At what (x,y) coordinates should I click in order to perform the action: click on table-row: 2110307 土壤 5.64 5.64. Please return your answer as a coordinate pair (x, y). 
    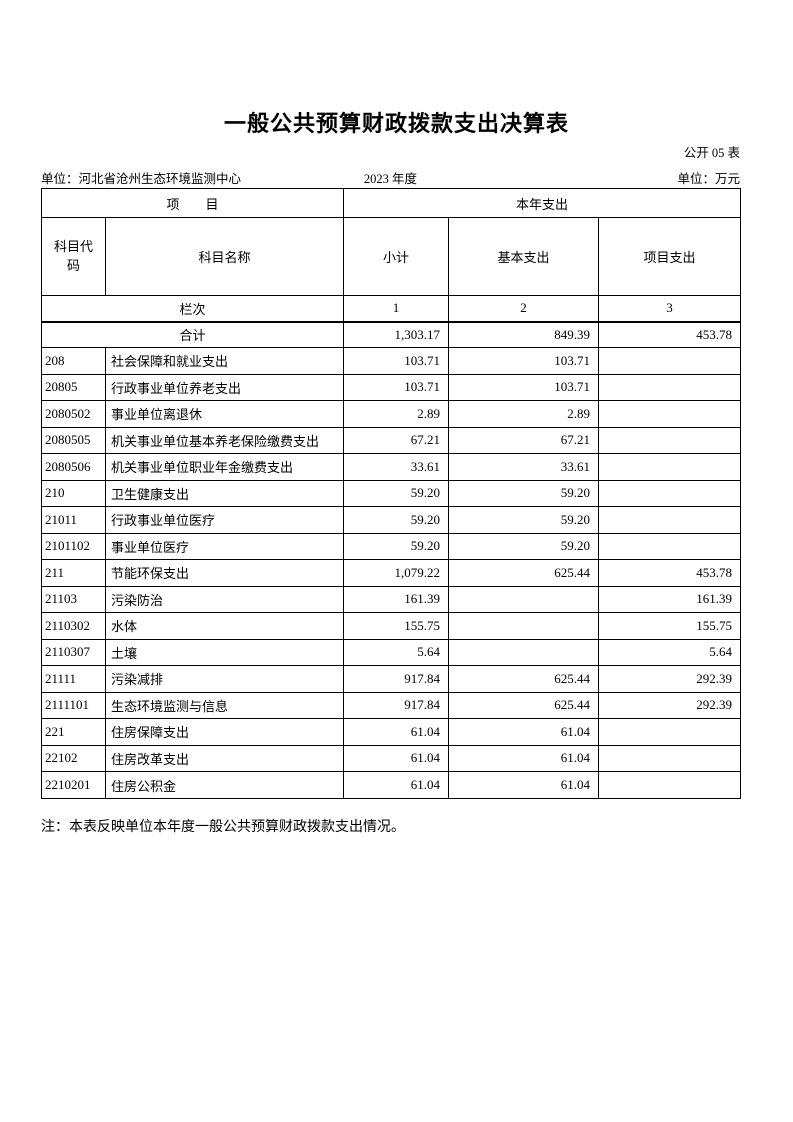
    Looking at the image, I should click on (391, 652).